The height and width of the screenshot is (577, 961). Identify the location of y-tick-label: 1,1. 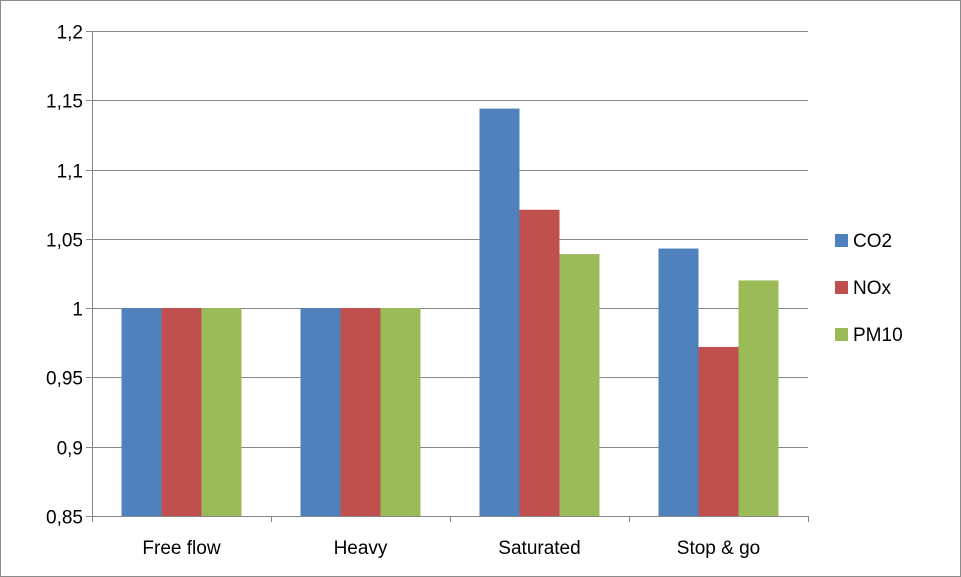
(70, 172).